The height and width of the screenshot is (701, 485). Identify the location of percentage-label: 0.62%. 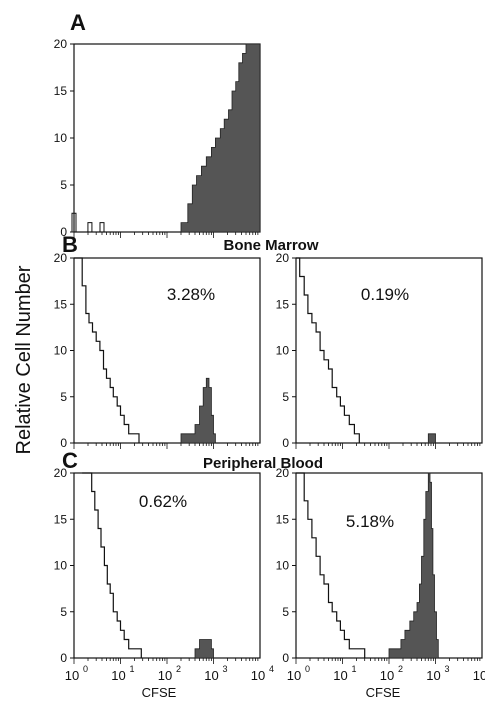
(163, 501).